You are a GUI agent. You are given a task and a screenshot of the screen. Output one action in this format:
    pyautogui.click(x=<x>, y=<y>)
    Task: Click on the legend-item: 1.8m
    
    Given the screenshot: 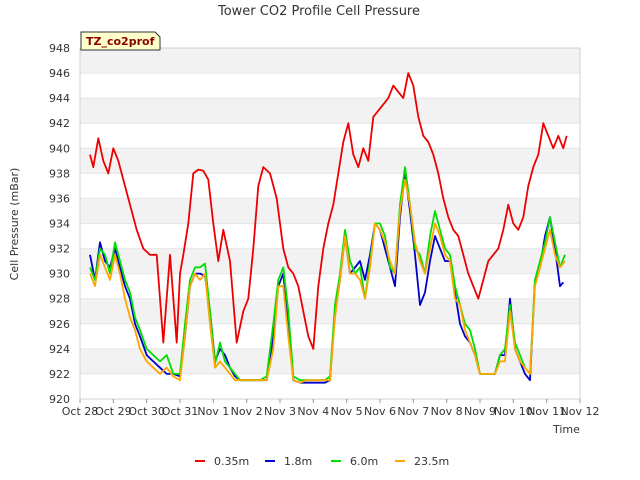 What is the action you would take?
    pyautogui.click(x=288, y=461)
    